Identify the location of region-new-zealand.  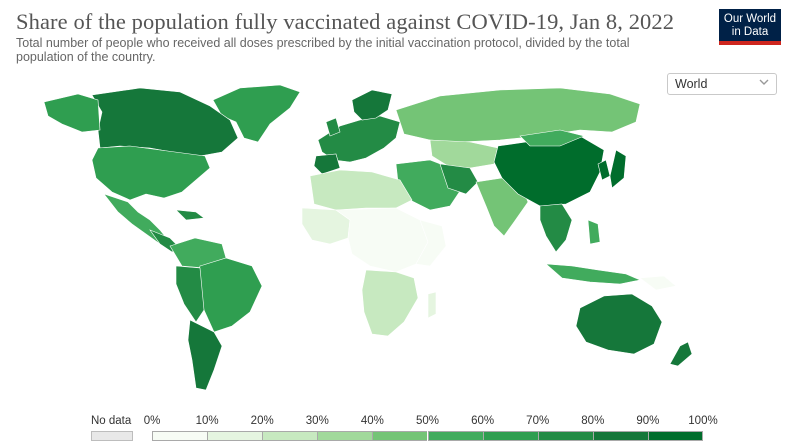
(681, 354).